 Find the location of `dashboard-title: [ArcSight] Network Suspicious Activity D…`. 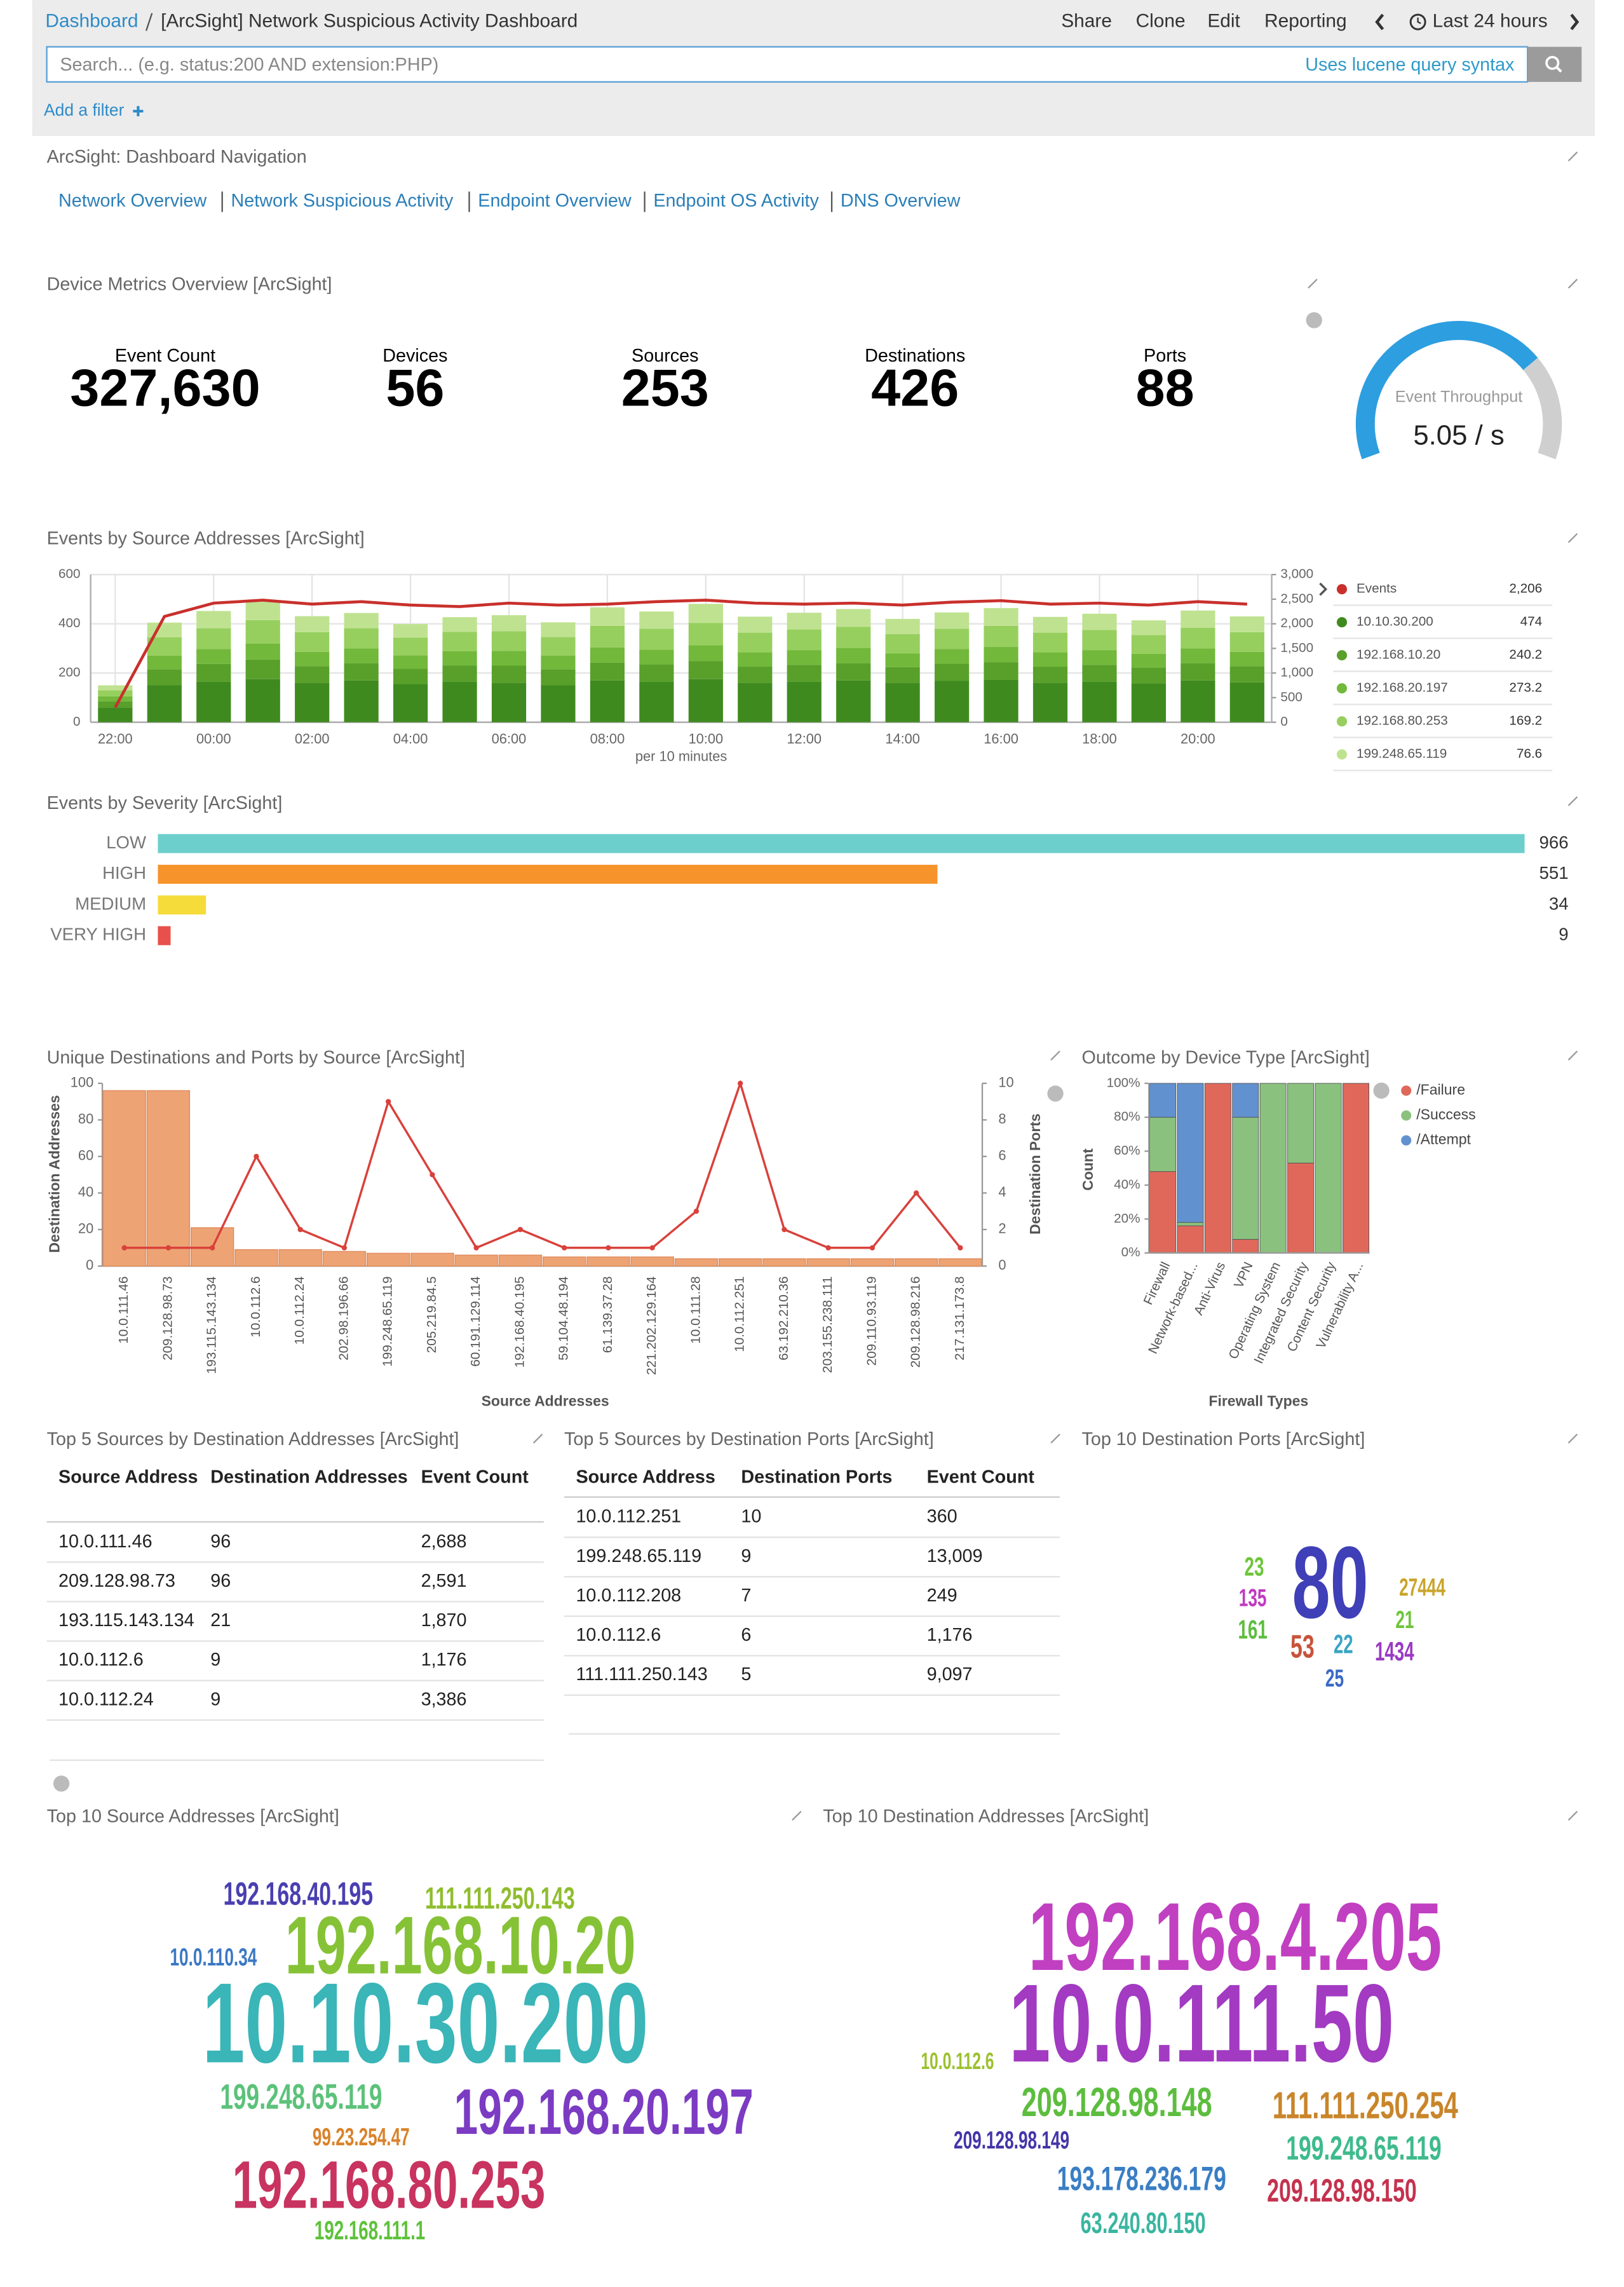

dashboard-title: [ArcSight] Network Suspicious Activity D… is located at coordinates (369, 20).